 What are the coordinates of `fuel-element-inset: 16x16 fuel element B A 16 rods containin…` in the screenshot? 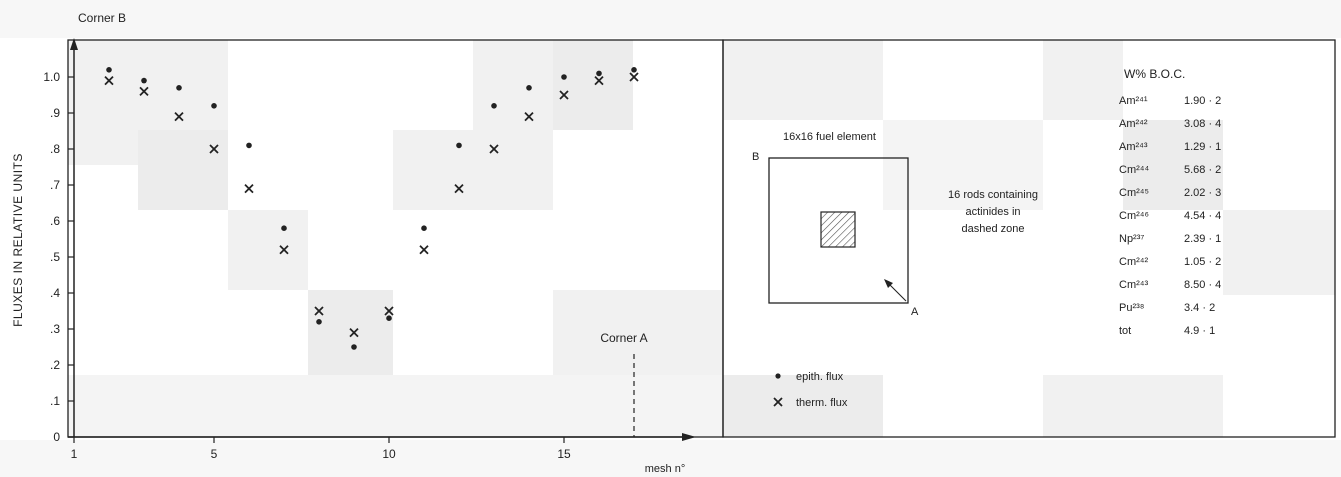 It's located at (895, 224).